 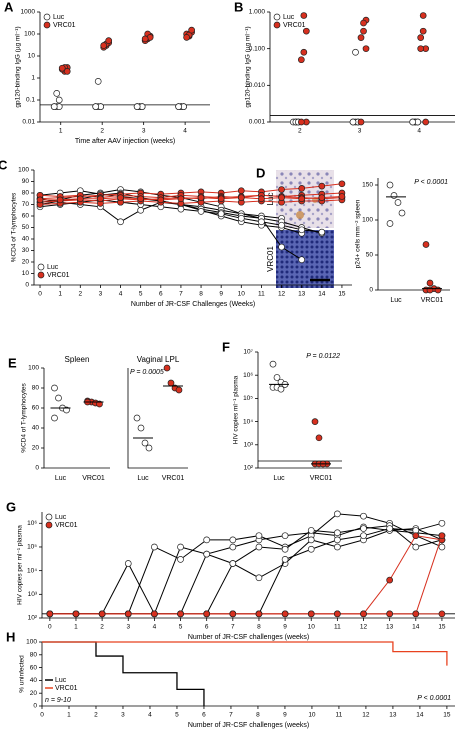 I want to click on y-tick-label: 20, so click(x=34, y=693).